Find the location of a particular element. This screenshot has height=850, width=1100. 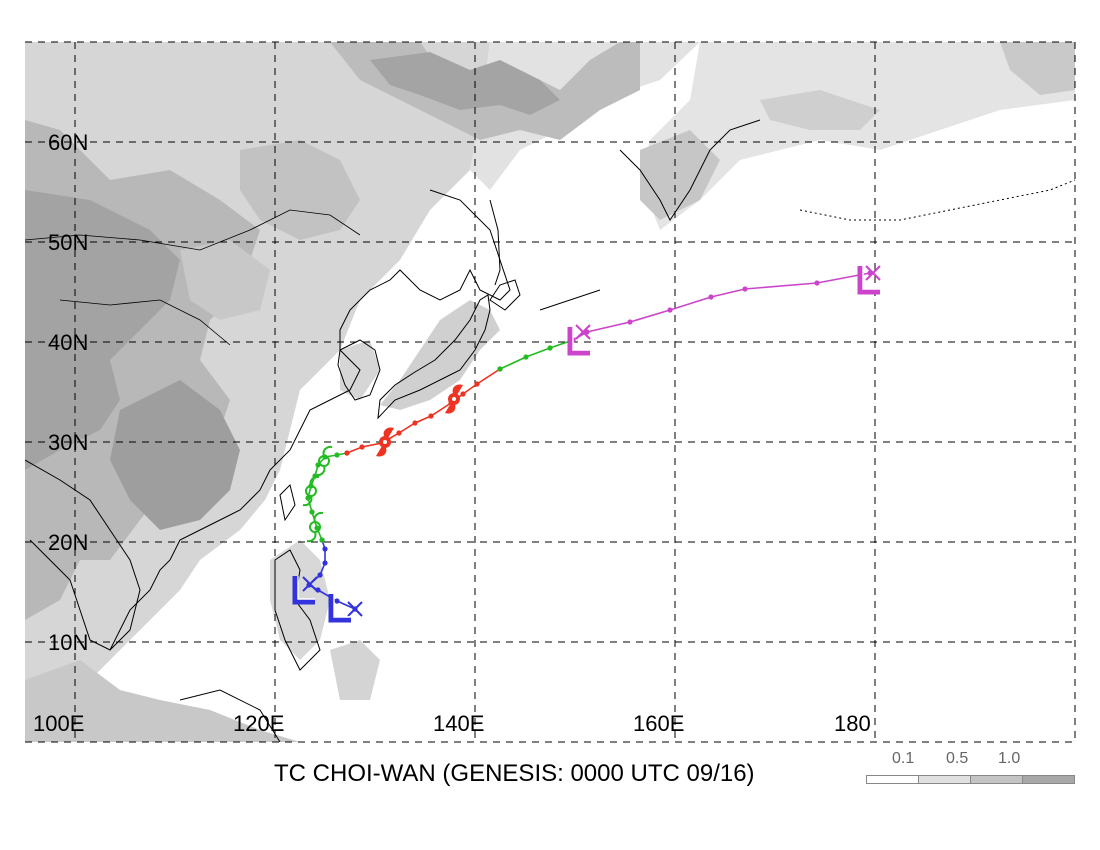

track-segment-typhoon is located at coordinates (423, 411).